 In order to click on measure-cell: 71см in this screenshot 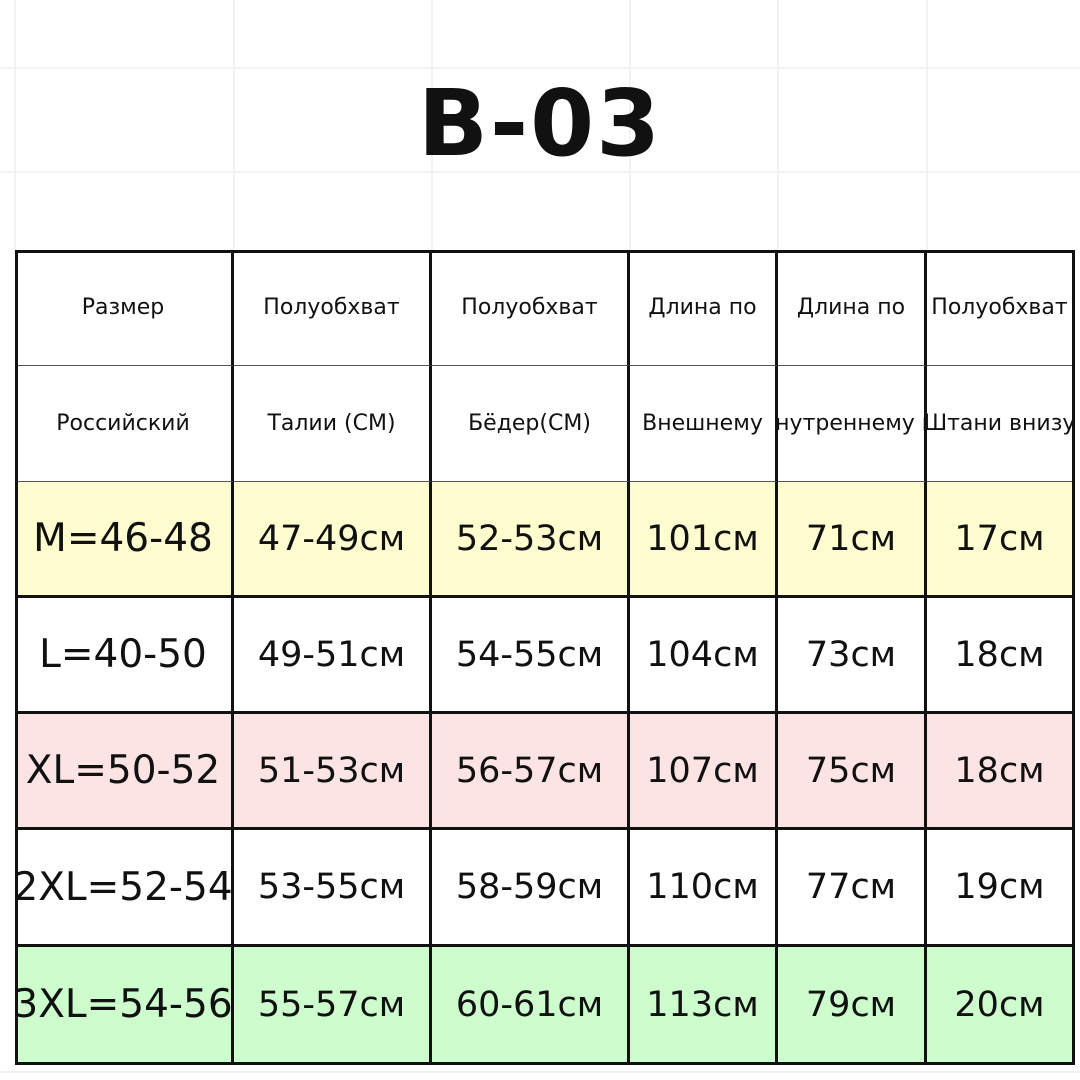, I will do `click(852, 540)`.